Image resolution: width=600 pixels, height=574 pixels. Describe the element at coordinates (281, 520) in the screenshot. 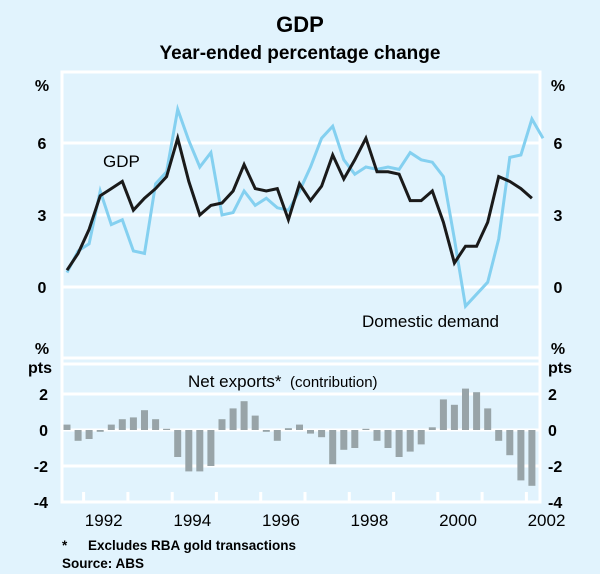

I see `x-tick-label: 1996` at that location.